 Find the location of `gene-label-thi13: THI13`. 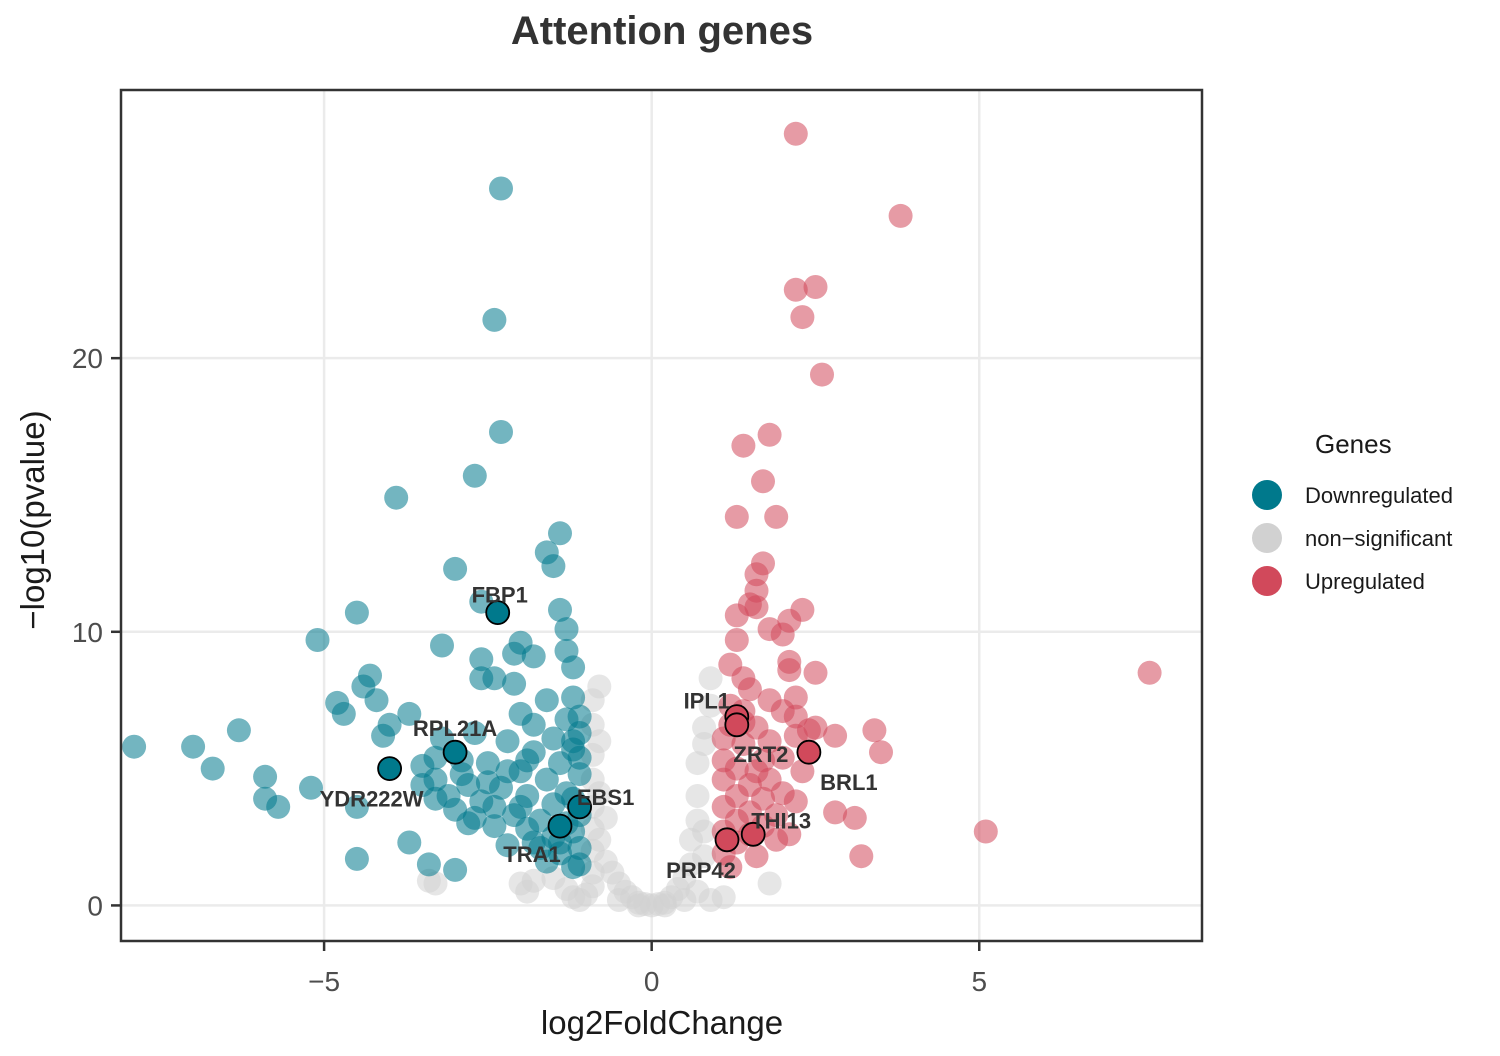

gene-label-thi13: THI13 is located at coordinates (781, 820).